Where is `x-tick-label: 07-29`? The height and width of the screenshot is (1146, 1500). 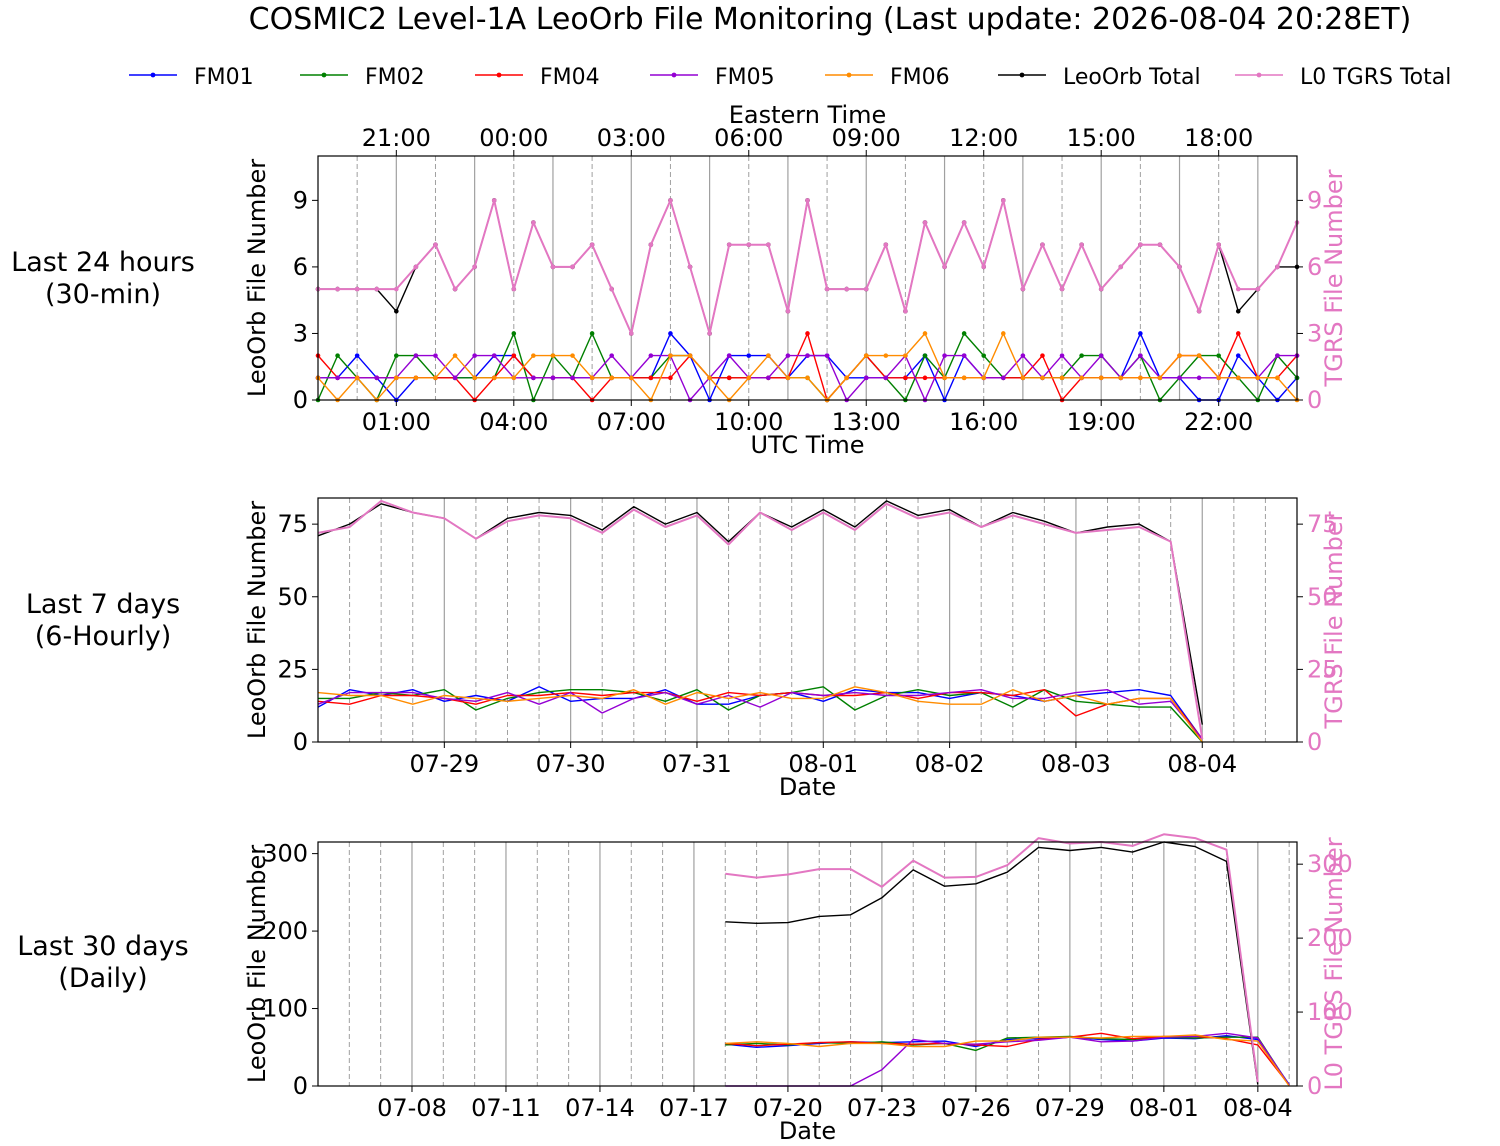 x-tick-label: 07-29 is located at coordinates (444, 764).